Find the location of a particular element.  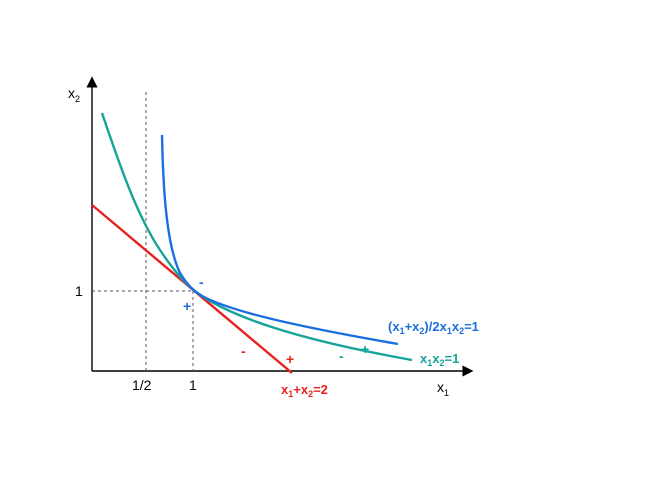

x-tick-one: 1 is located at coordinates (193, 385).